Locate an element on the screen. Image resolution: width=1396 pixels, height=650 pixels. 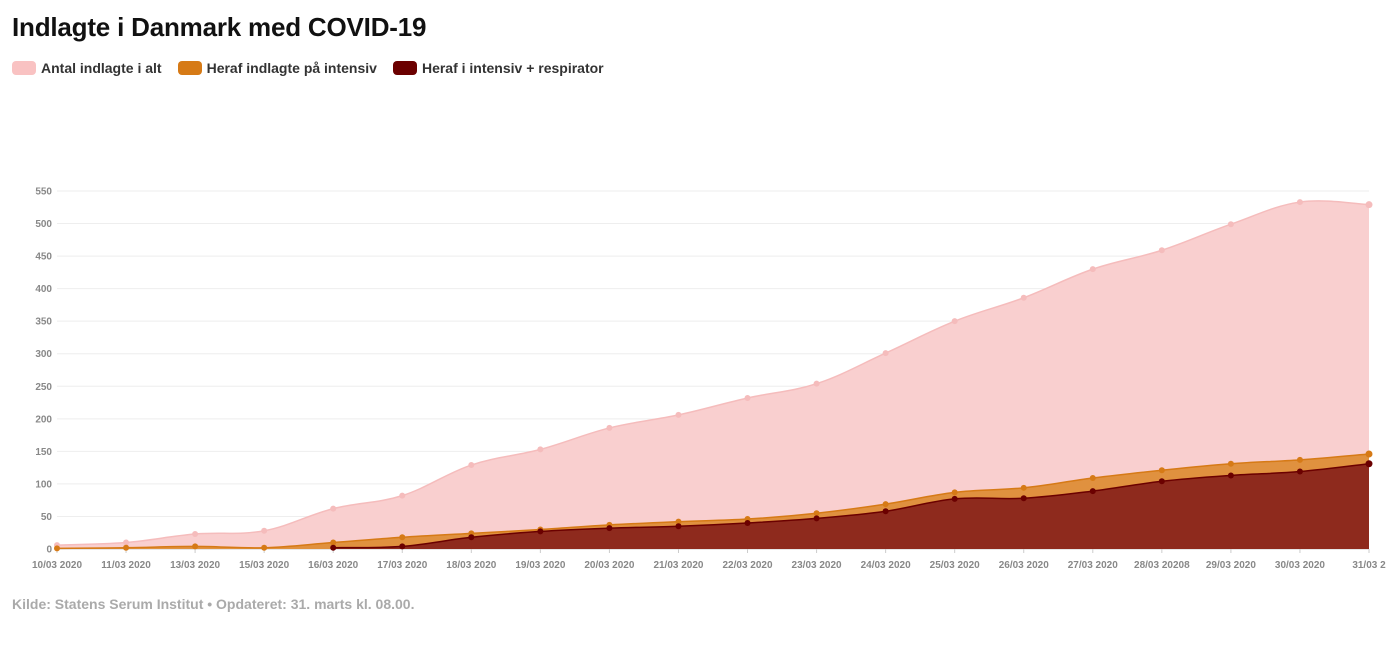
x-tick-label: 10/03 2020 is located at coordinates (57, 565).